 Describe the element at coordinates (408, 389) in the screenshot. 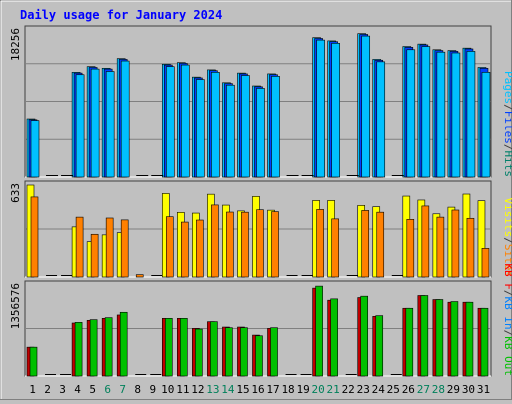

I see `day-label-26: 26` at that location.